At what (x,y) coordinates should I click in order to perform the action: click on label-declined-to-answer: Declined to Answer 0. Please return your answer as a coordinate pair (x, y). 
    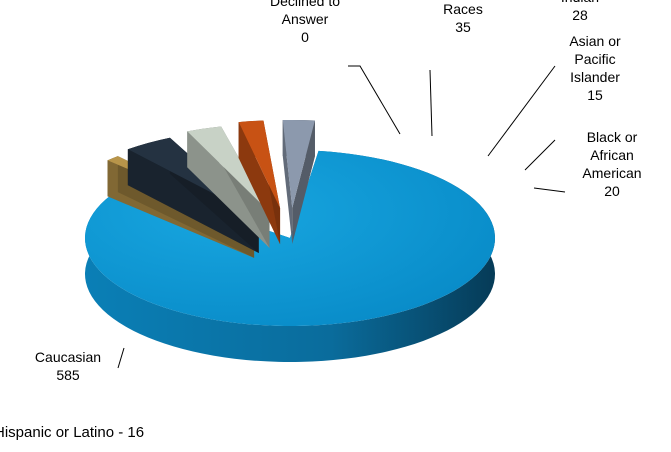
    Looking at the image, I should click on (305, 22).